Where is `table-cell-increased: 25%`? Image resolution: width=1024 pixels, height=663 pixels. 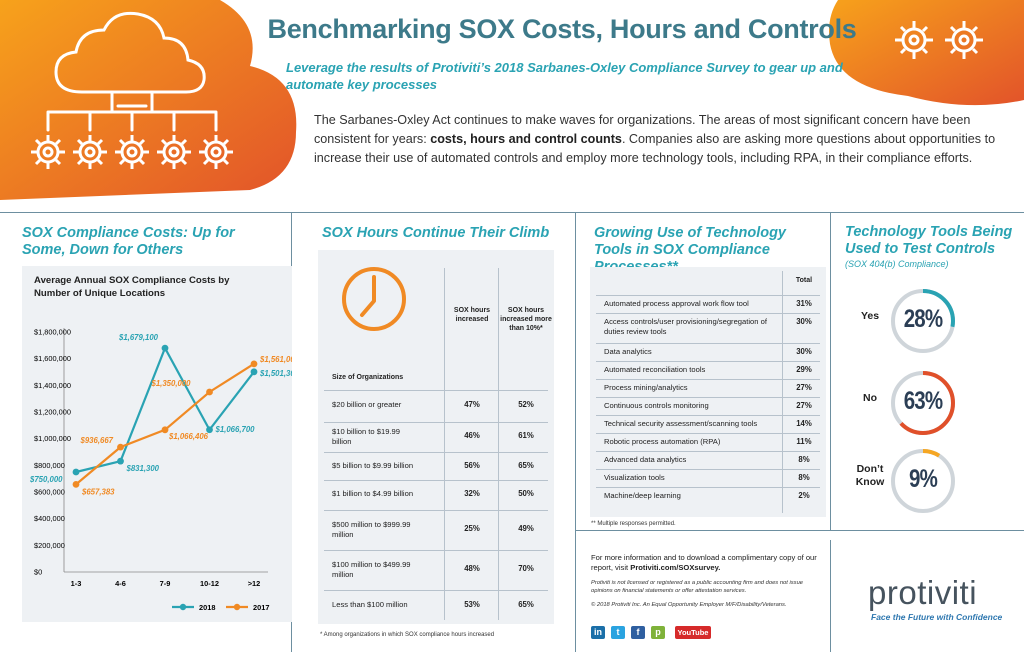
table-cell-increased: 25% is located at coordinates (472, 528).